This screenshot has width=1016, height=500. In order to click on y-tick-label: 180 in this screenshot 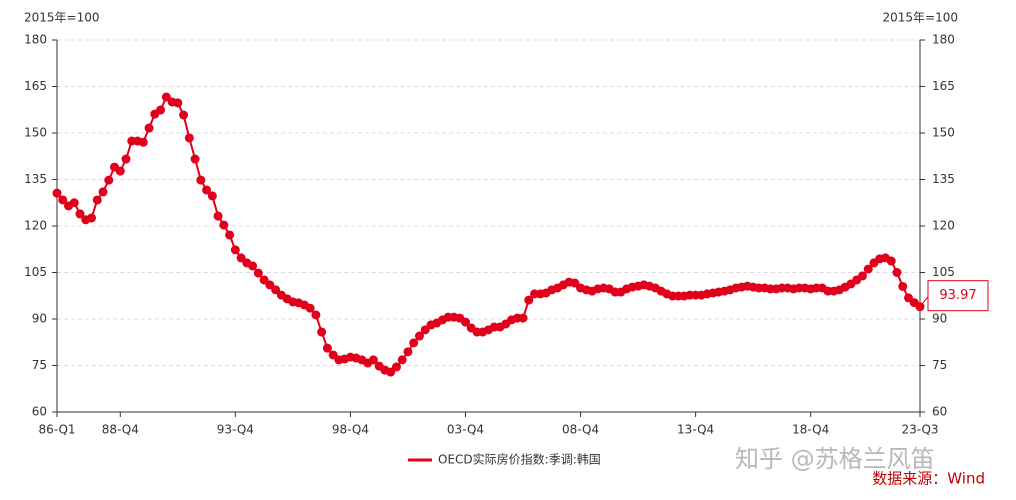, I will do `click(35, 40)`.